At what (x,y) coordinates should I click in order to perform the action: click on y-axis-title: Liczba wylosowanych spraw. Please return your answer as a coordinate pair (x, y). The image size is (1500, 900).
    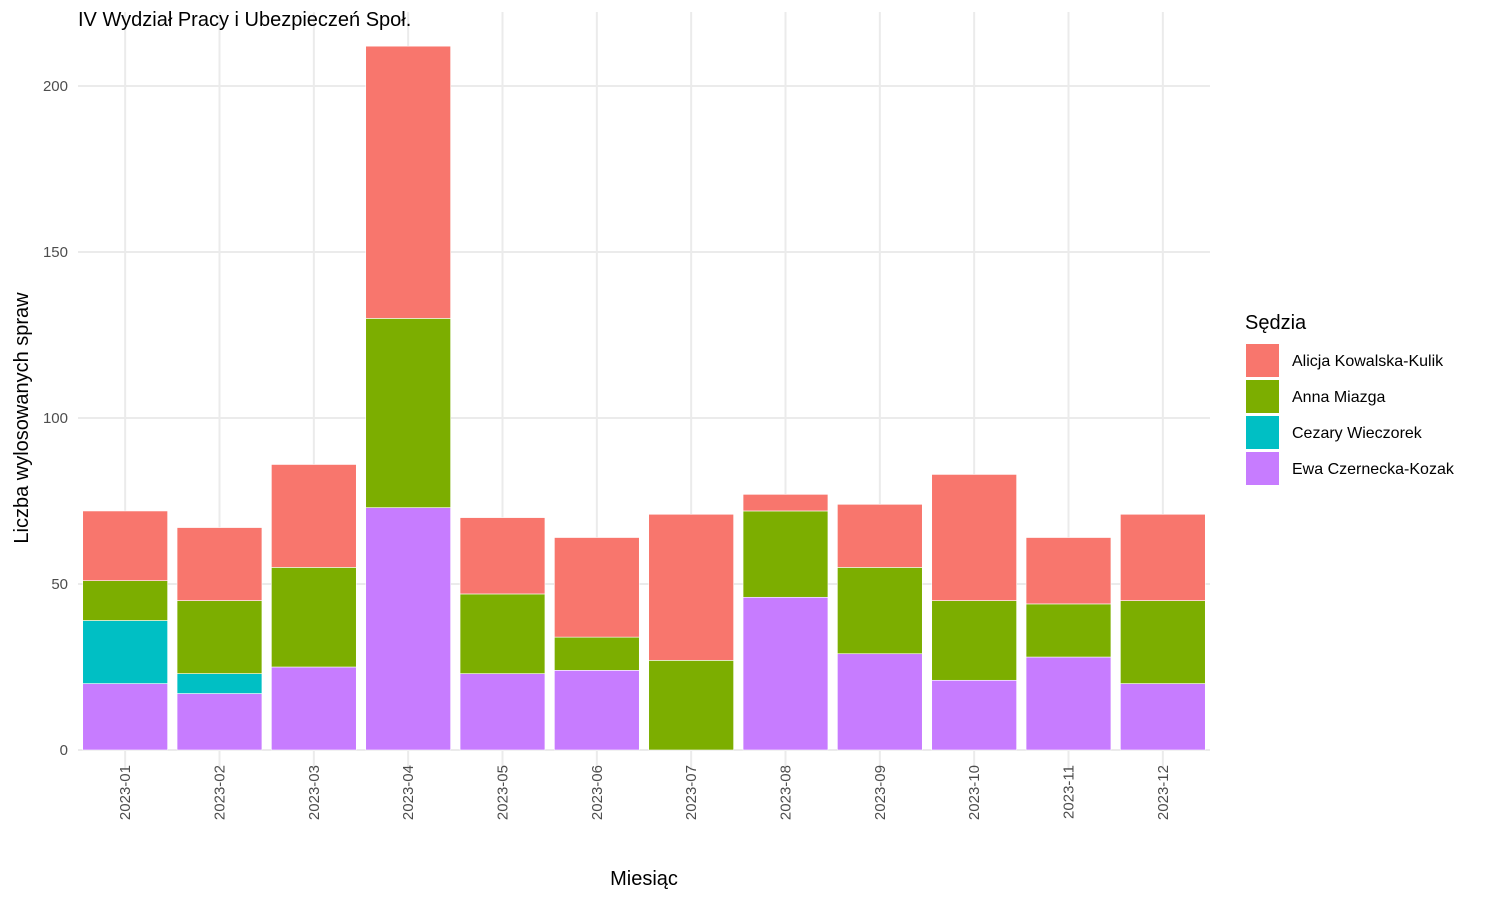
    Looking at the image, I should click on (22, 418).